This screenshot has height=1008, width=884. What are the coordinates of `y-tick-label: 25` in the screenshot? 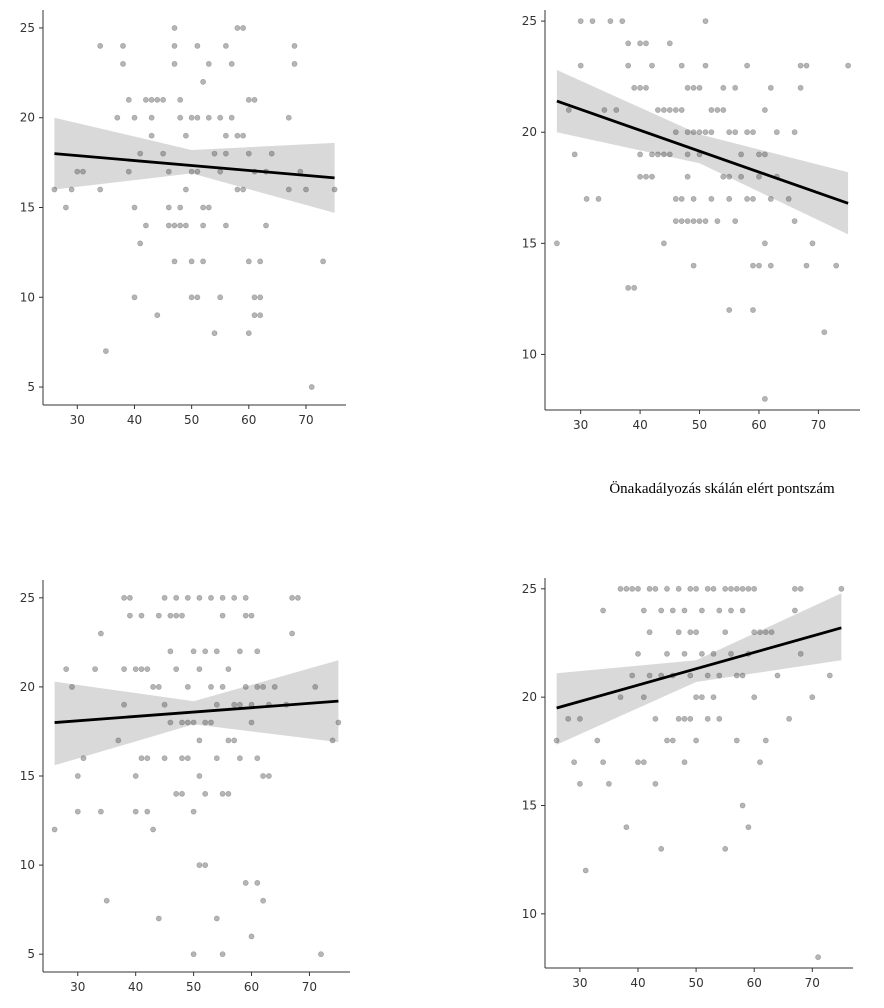 It's located at (27, 598).